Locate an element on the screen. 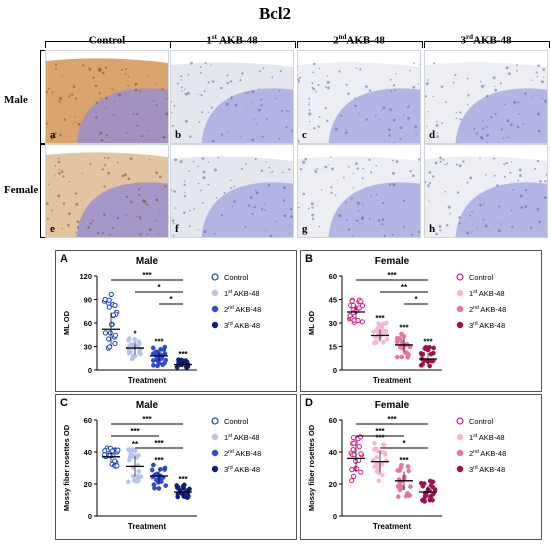 Image resolution: width=550 pixels, height=544 pixels. row-label-female: Female is located at coordinates (21, 190).